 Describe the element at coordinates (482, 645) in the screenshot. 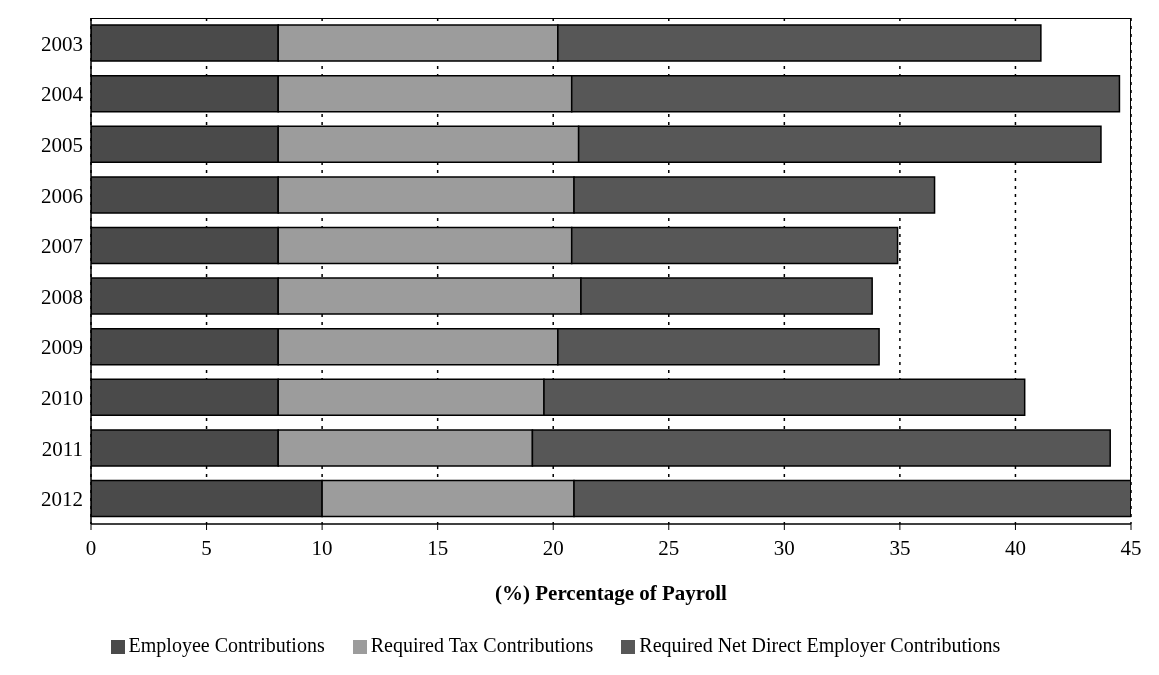

I see `legend-label: Required Tax Contributions` at that location.